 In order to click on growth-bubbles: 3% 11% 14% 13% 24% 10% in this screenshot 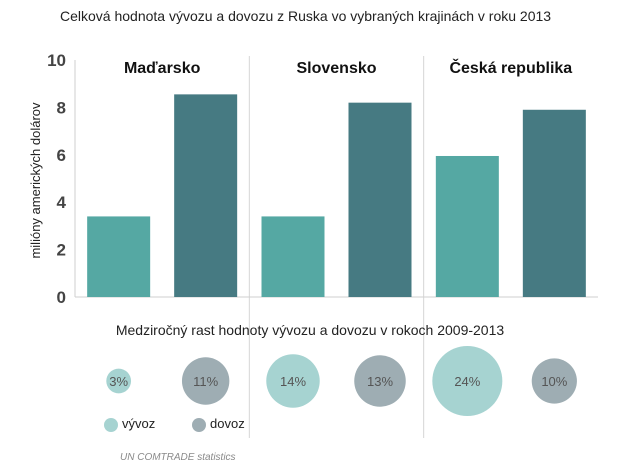, I will do `click(341, 381)`.